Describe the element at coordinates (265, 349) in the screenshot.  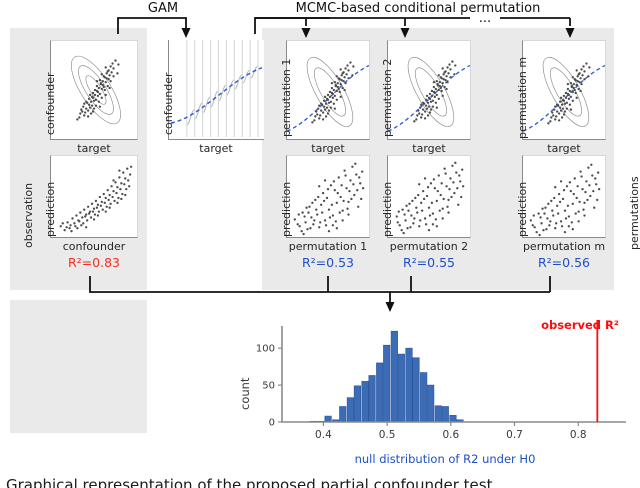
I see `histogram-ytick-label: 100` at that location.